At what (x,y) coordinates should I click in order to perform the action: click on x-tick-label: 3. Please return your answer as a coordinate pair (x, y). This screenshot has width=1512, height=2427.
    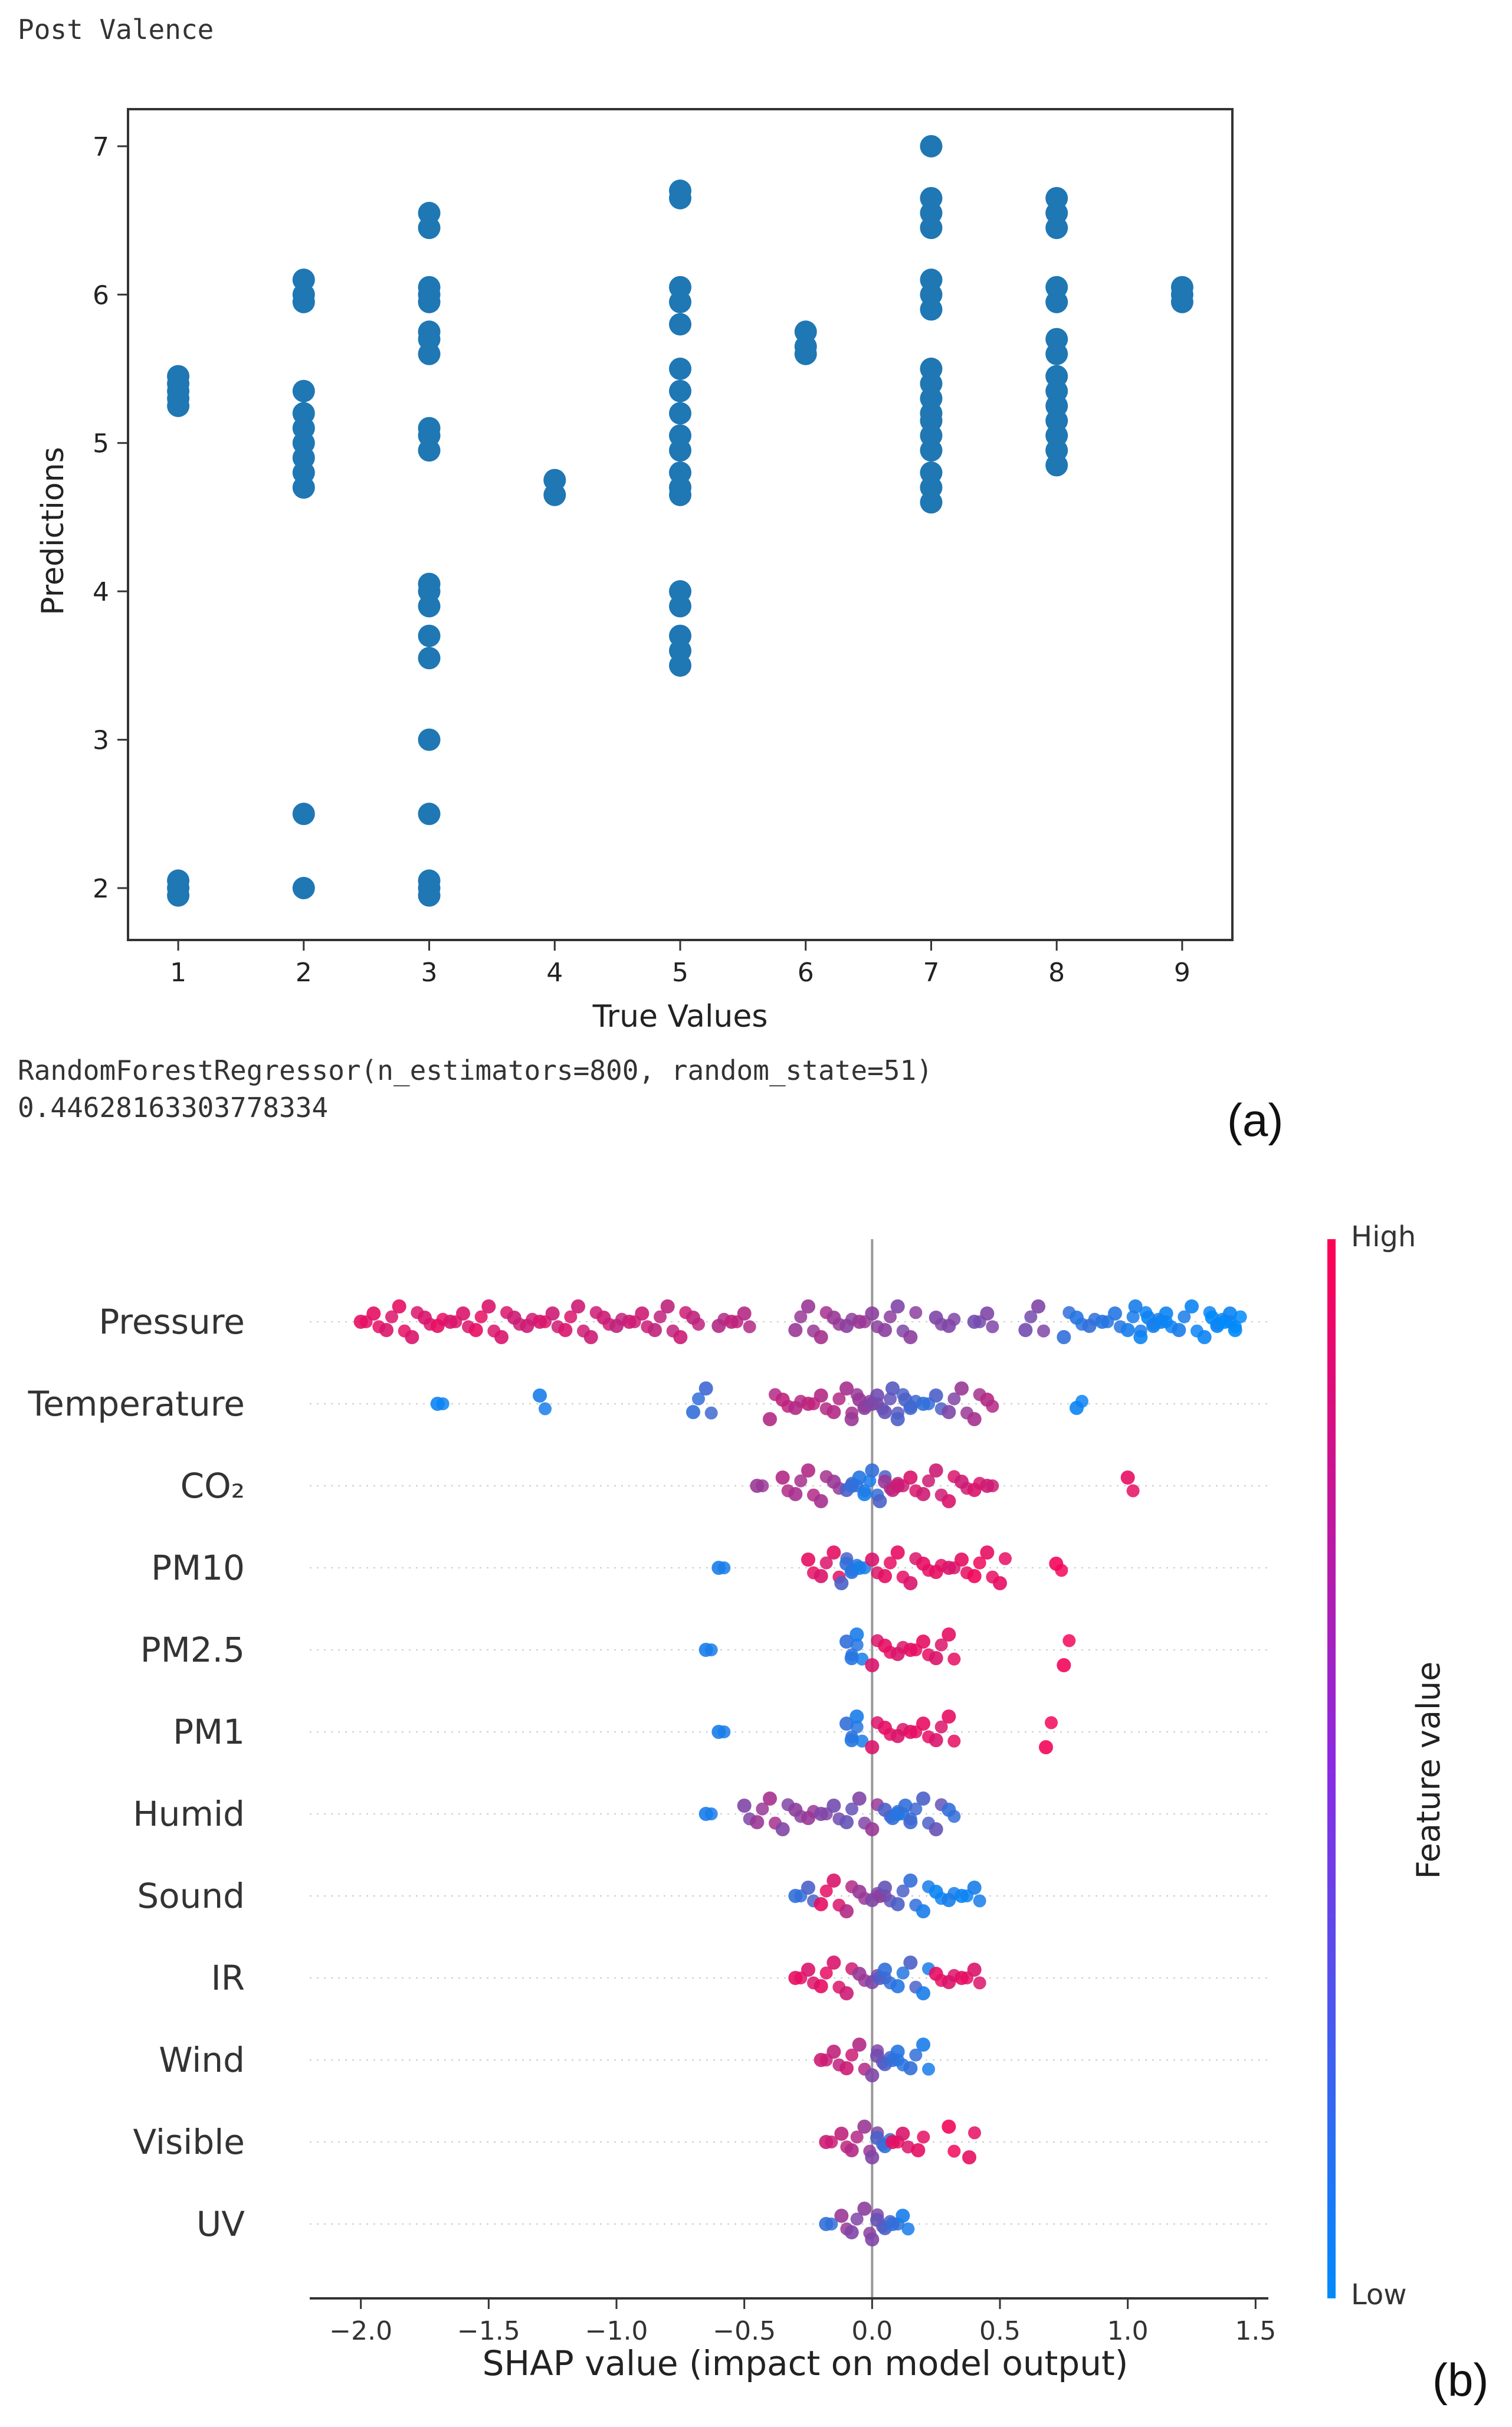
    Looking at the image, I should click on (429, 973).